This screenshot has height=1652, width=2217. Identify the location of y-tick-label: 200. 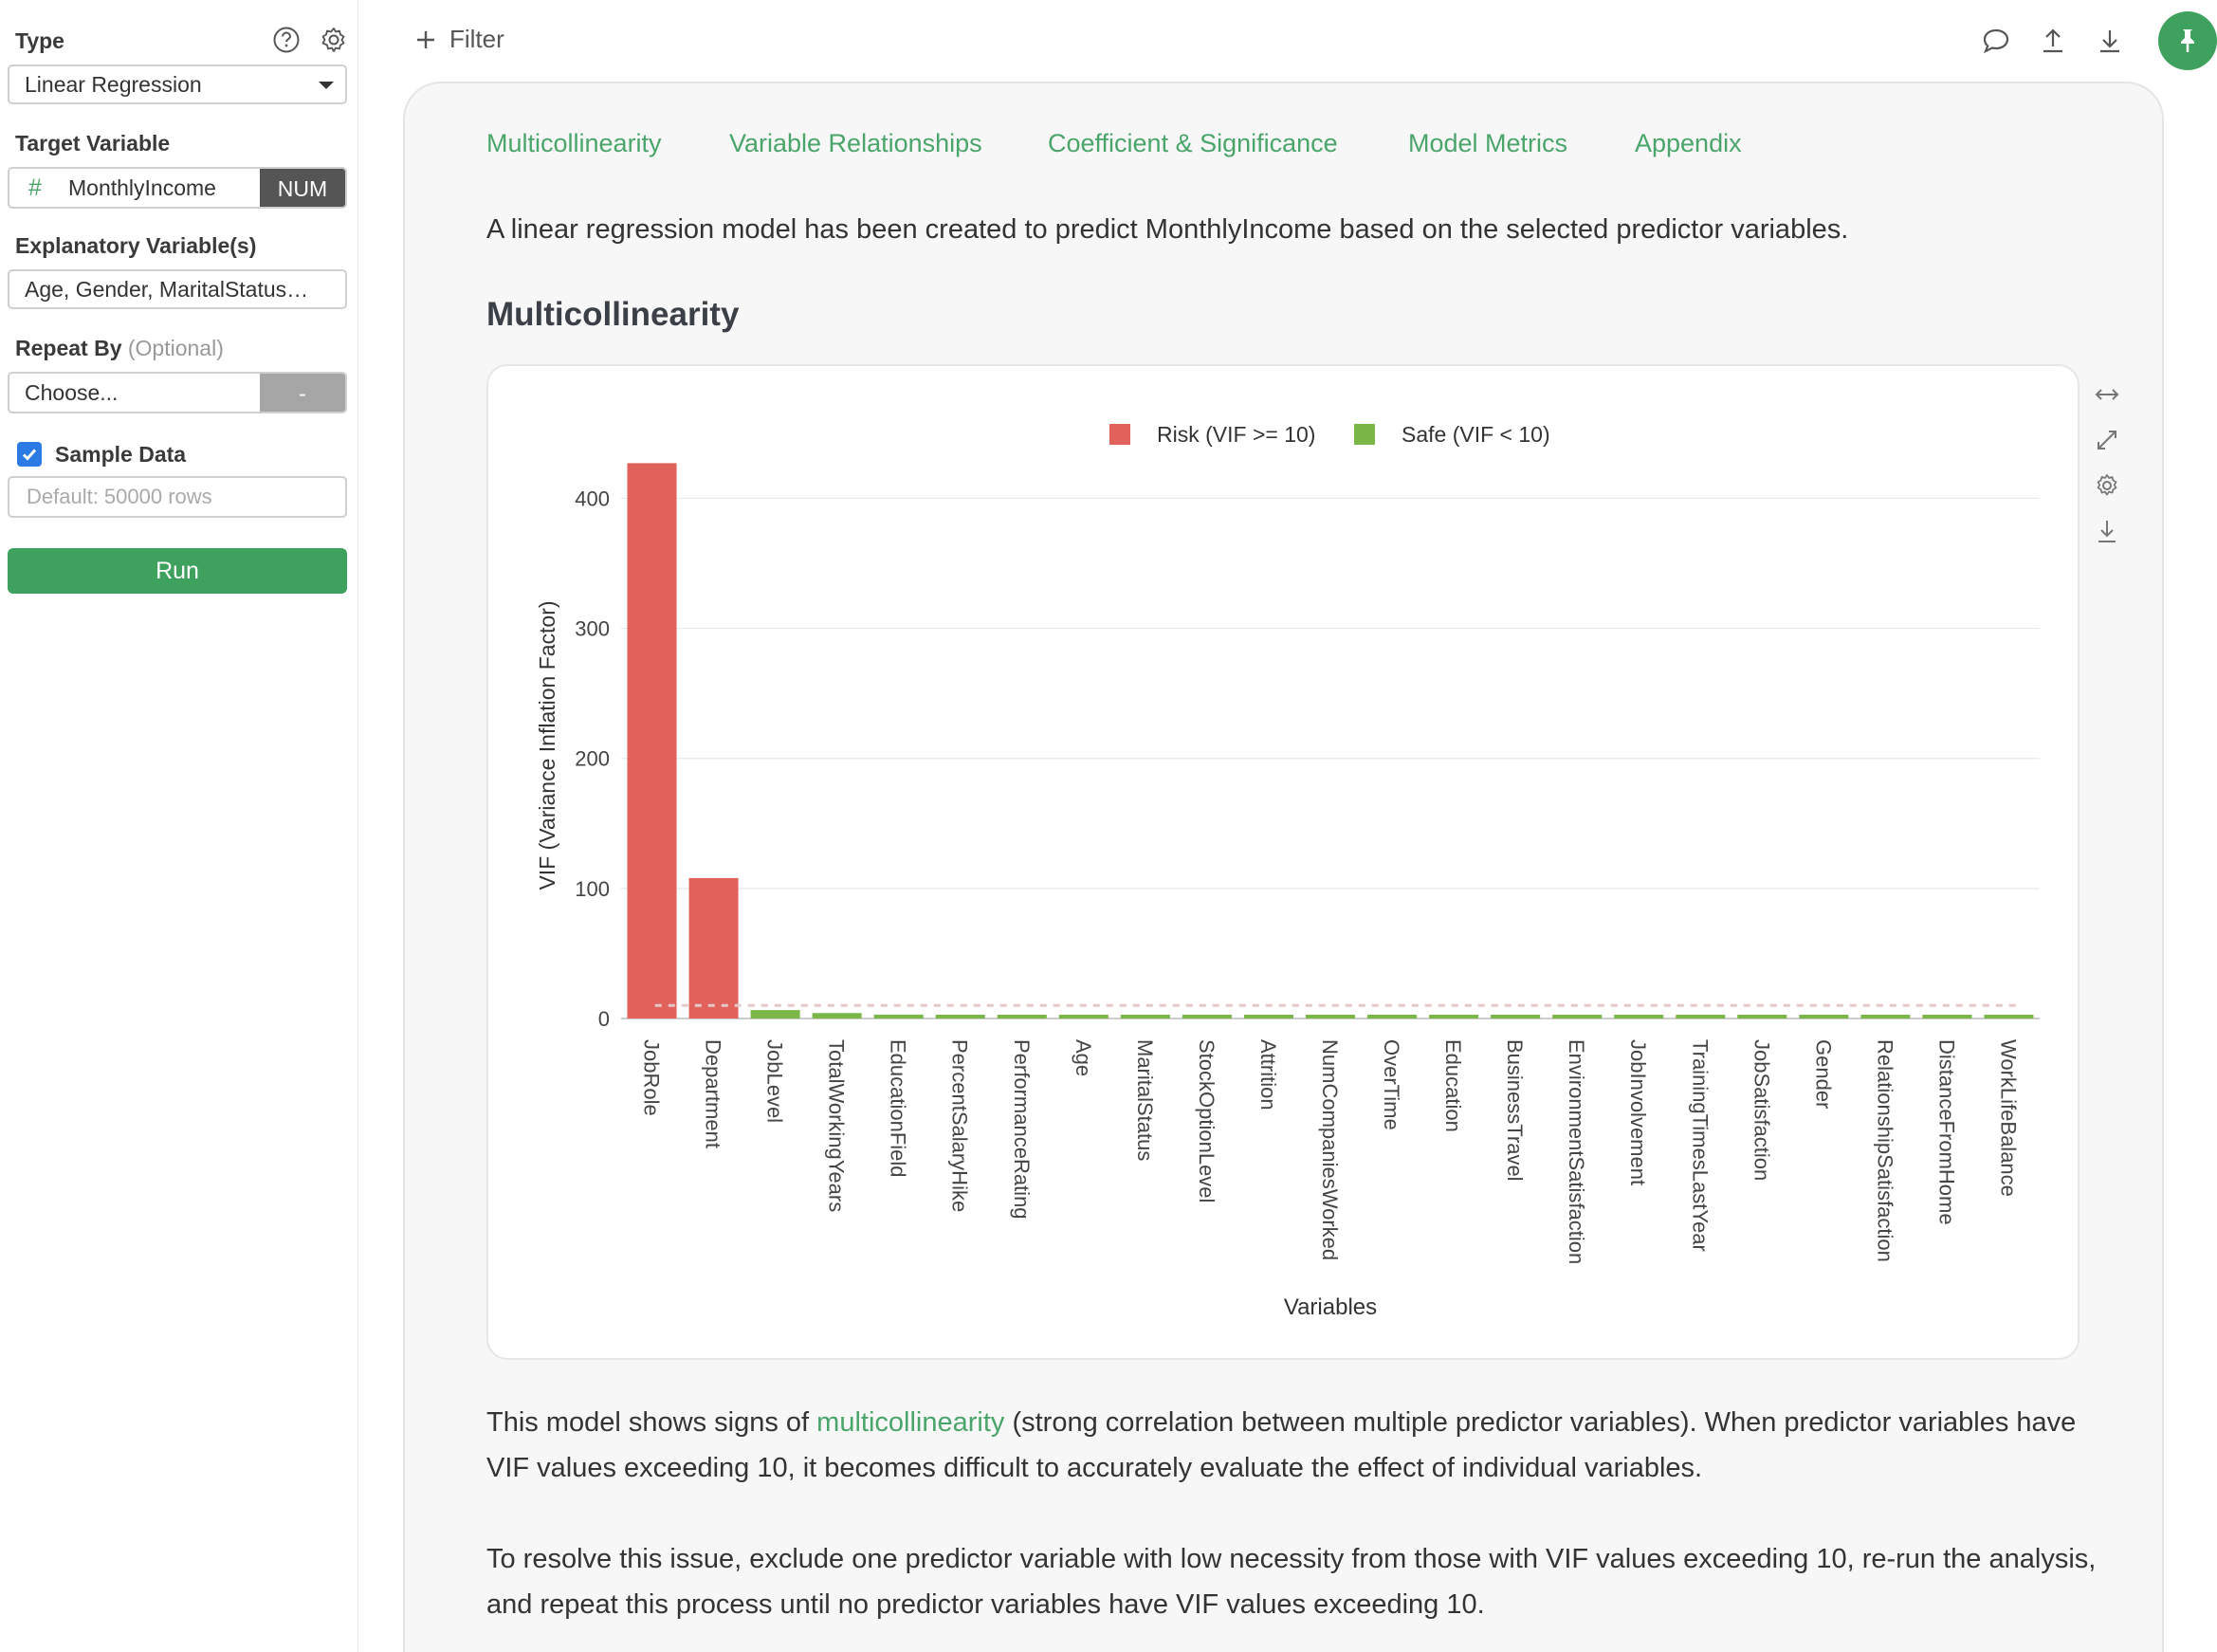
(593, 759).